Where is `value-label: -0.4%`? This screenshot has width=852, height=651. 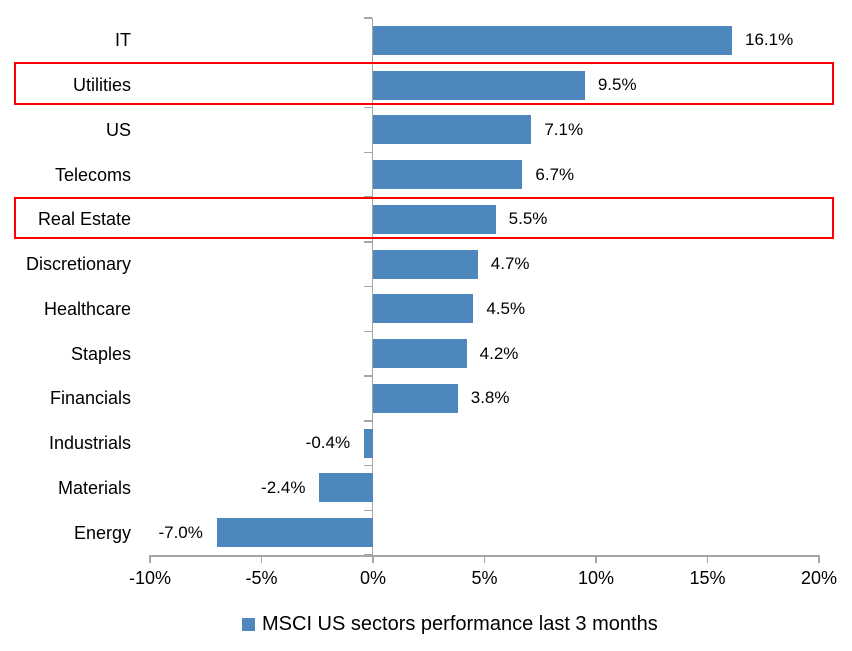
value-label: -0.4% is located at coordinates (328, 443).